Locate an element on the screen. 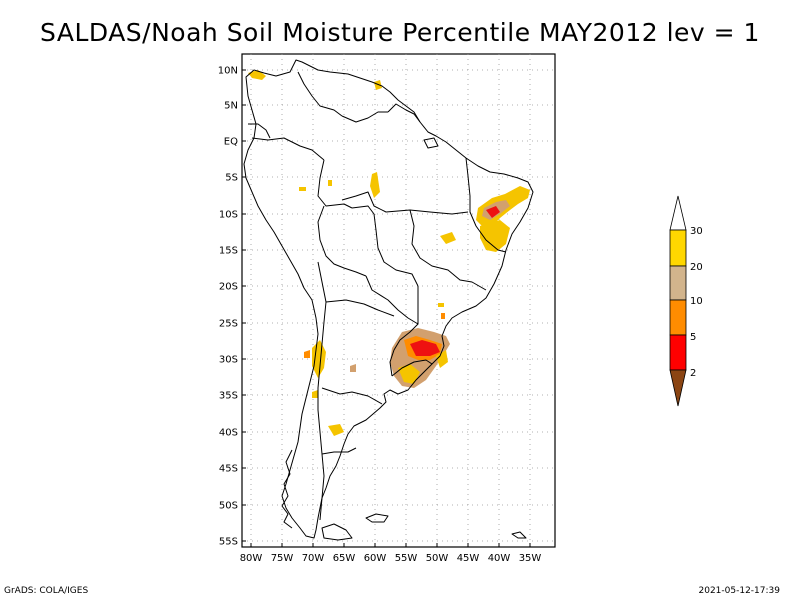 The height and width of the screenshot is (600, 800). footer-credit: GrADS: COLA/IGES is located at coordinates (46, 591).